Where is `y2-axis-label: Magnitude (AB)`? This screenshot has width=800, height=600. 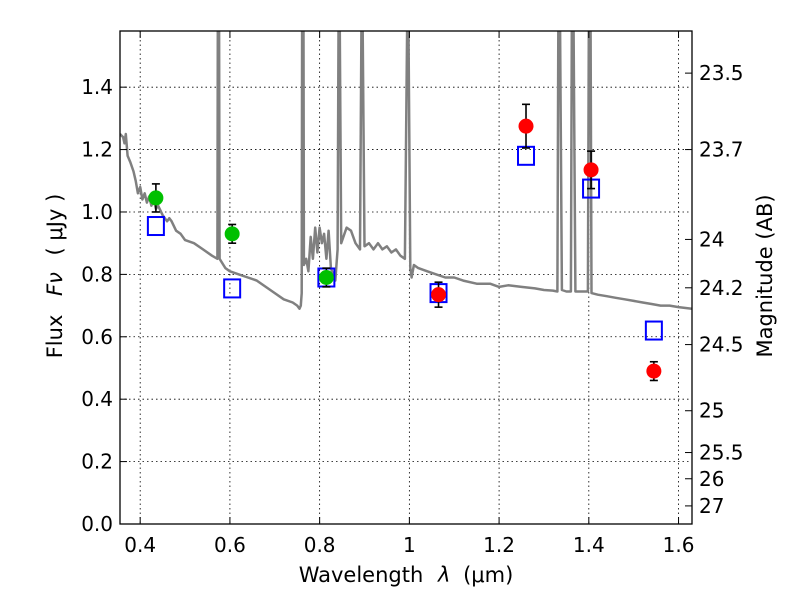 y2-axis-label: Magnitude (AB) is located at coordinates (765, 275).